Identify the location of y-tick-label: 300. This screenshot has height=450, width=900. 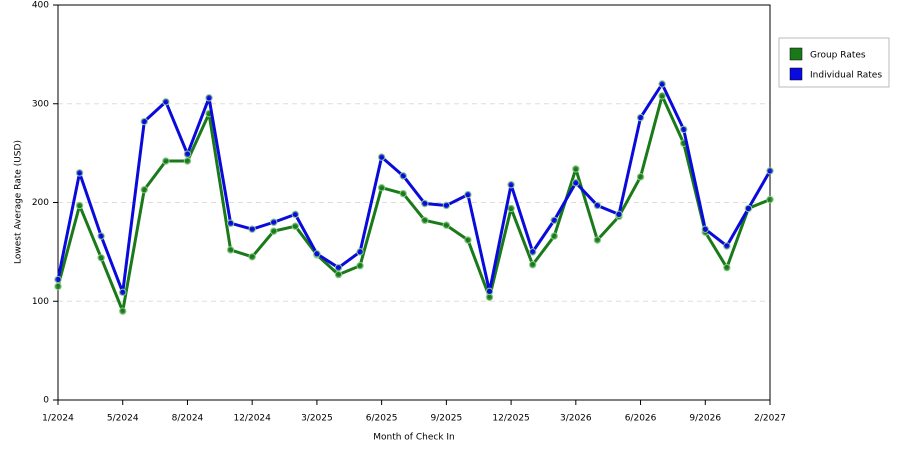
(40, 104).